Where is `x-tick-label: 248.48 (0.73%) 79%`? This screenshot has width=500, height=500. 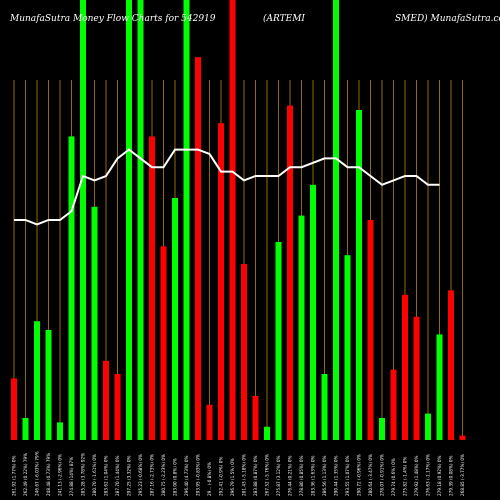 x-tick-label: 248.48 (0.73%) 79% is located at coordinates (48, 474).